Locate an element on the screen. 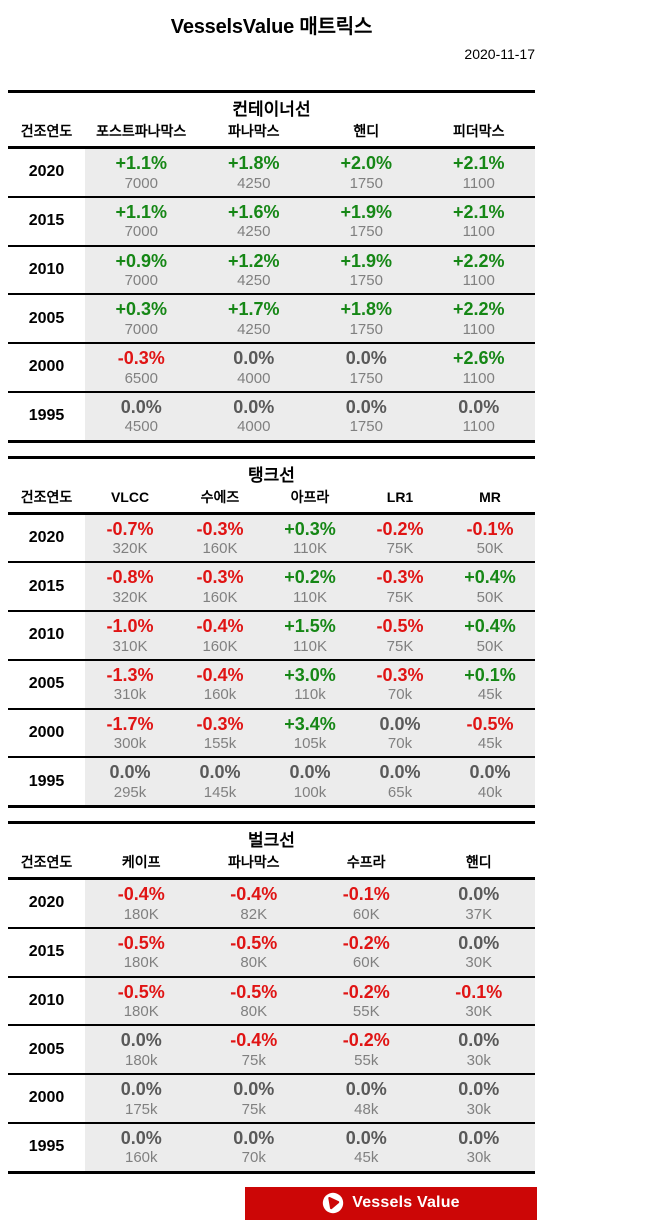  data-cell: +1.5% 110K is located at coordinates (310, 635).